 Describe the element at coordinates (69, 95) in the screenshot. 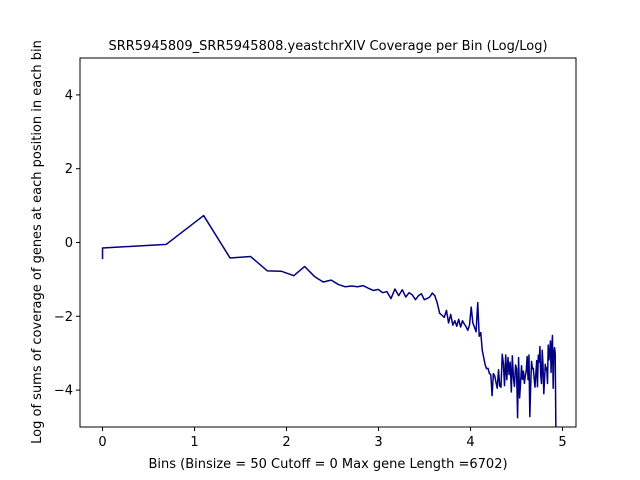

I see `y-tick-label: 4` at that location.